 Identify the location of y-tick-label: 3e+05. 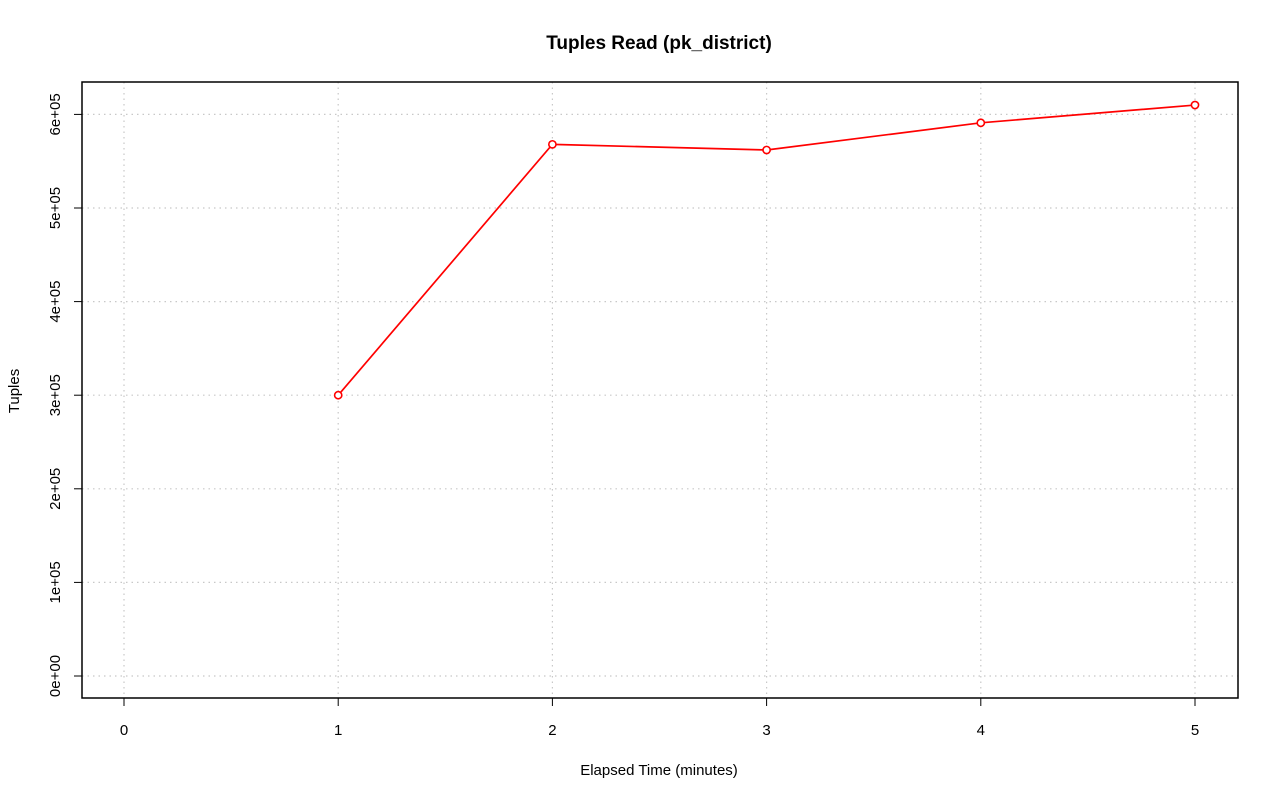
(55, 395).